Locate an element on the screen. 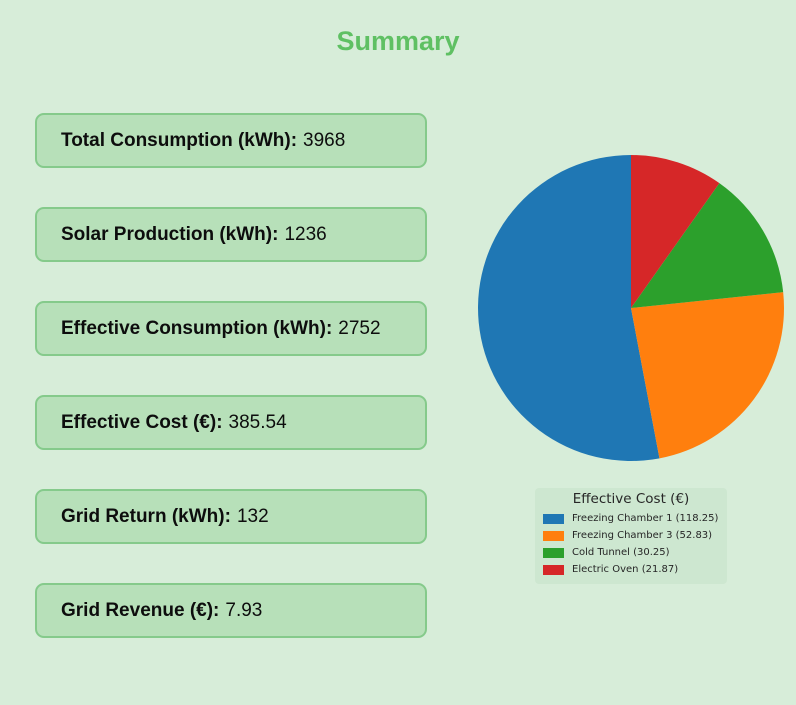 The height and width of the screenshot is (705, 796). stat-value: 1236 is located at coordinates (305, 234).